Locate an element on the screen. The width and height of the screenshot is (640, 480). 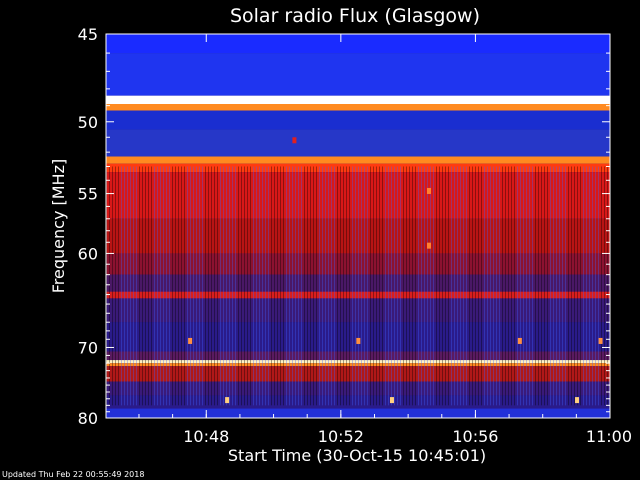
chart-title: Solar radio Flux (Glasgow) is located at coordinates (355, 16).